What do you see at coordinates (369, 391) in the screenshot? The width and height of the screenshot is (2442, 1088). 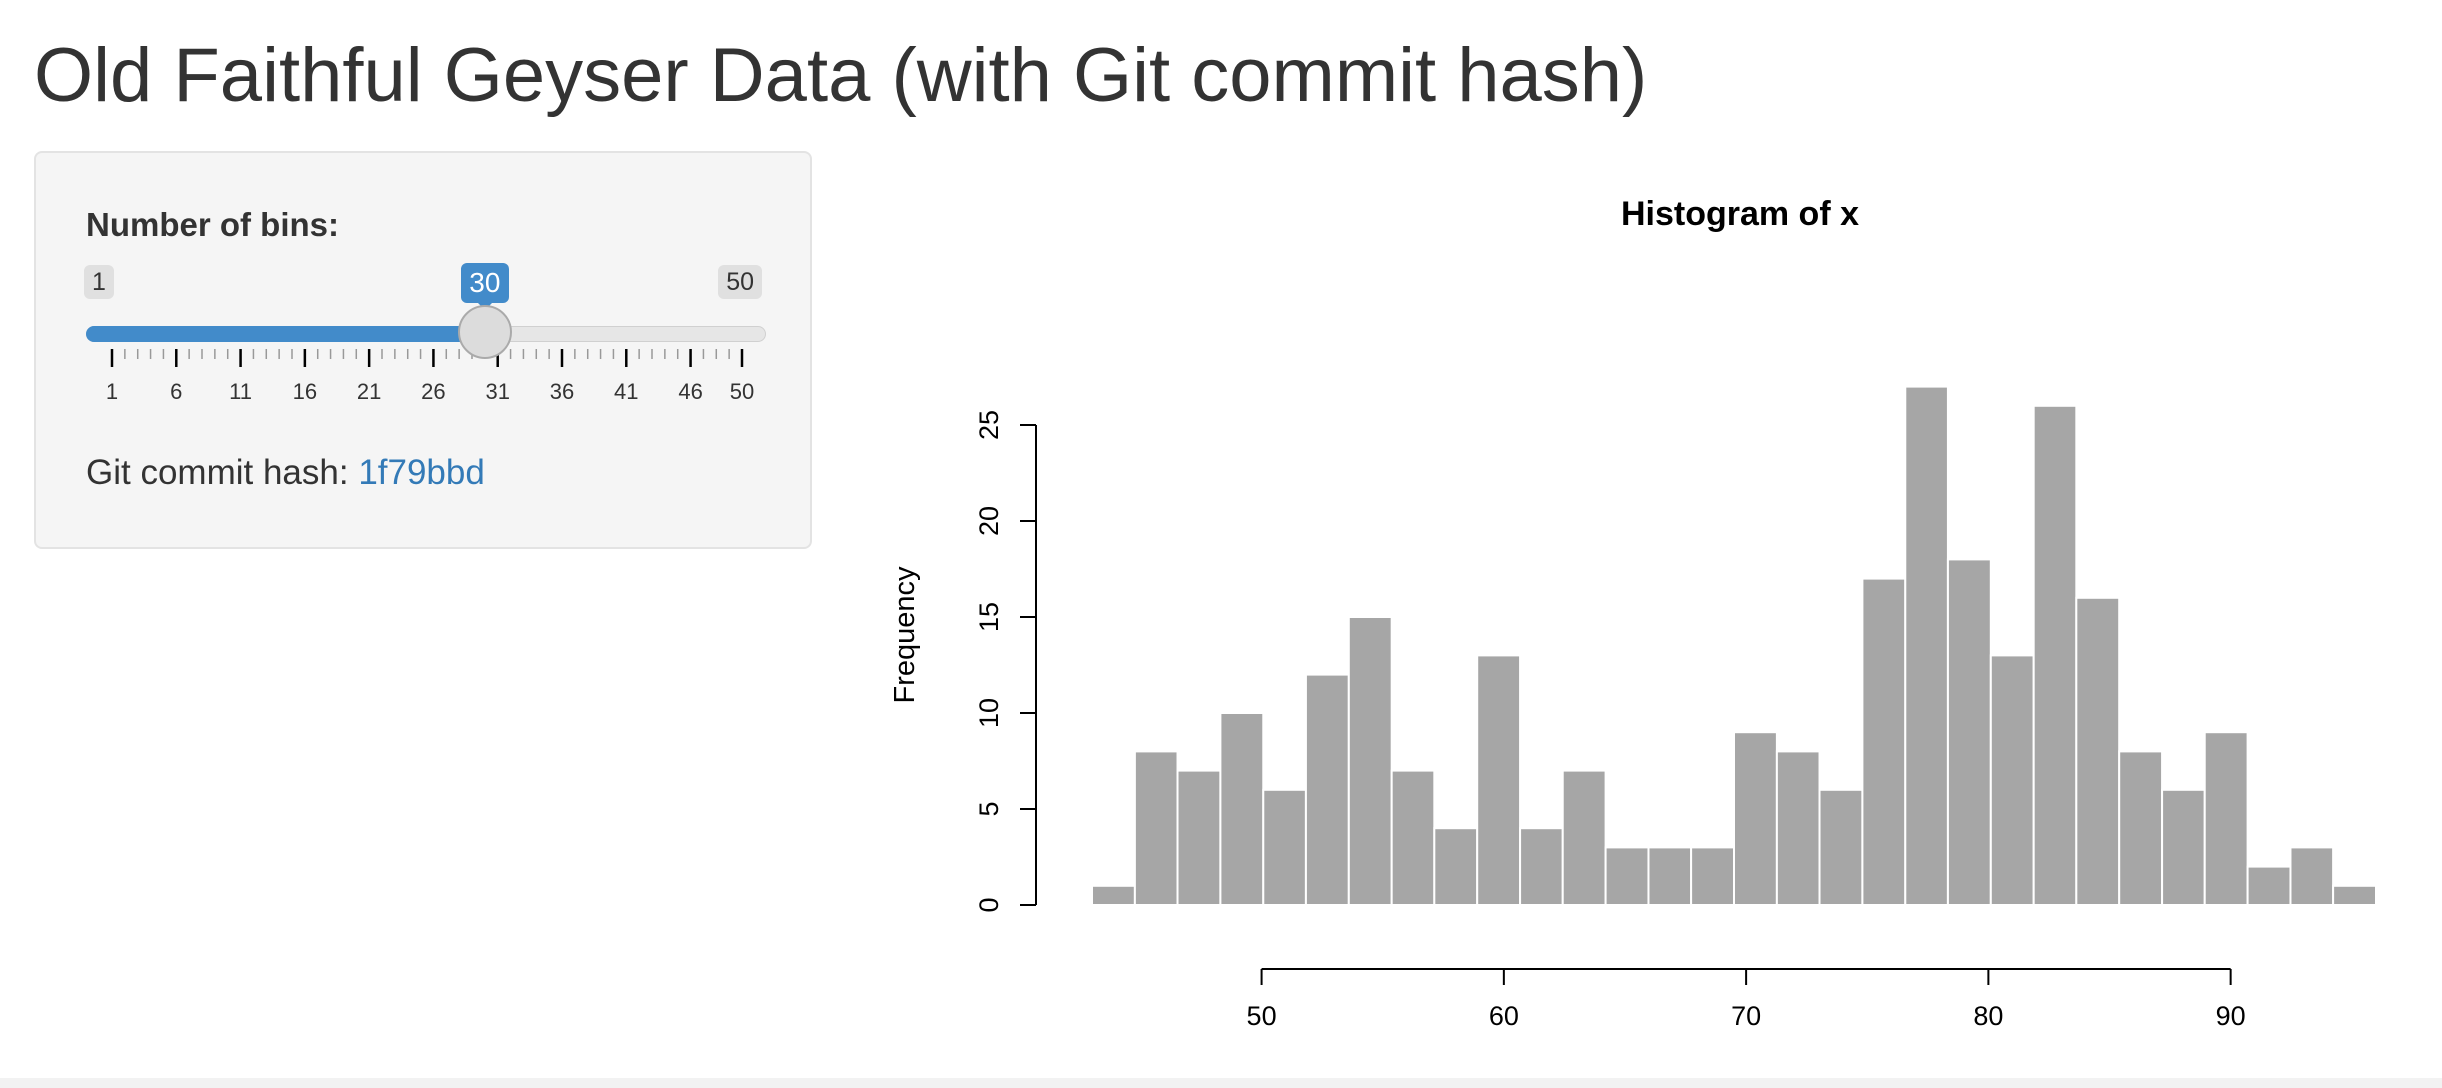 I see `slider-tick-label: 21` at bounding box center [369, 391].